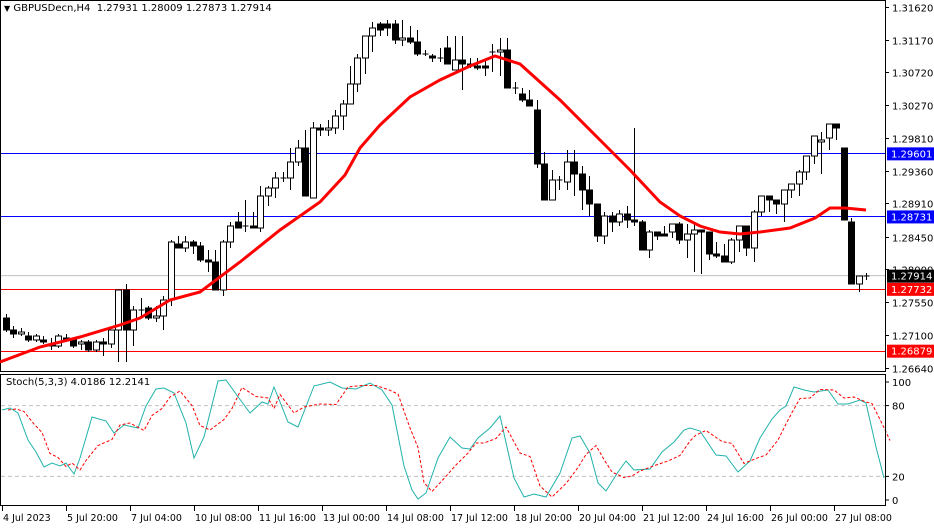 The width and height of the screenshot is (934, 532). Describe the element at coordinates (911, 217) in the screenshot. I see `price-label: 1.28731` at that location.